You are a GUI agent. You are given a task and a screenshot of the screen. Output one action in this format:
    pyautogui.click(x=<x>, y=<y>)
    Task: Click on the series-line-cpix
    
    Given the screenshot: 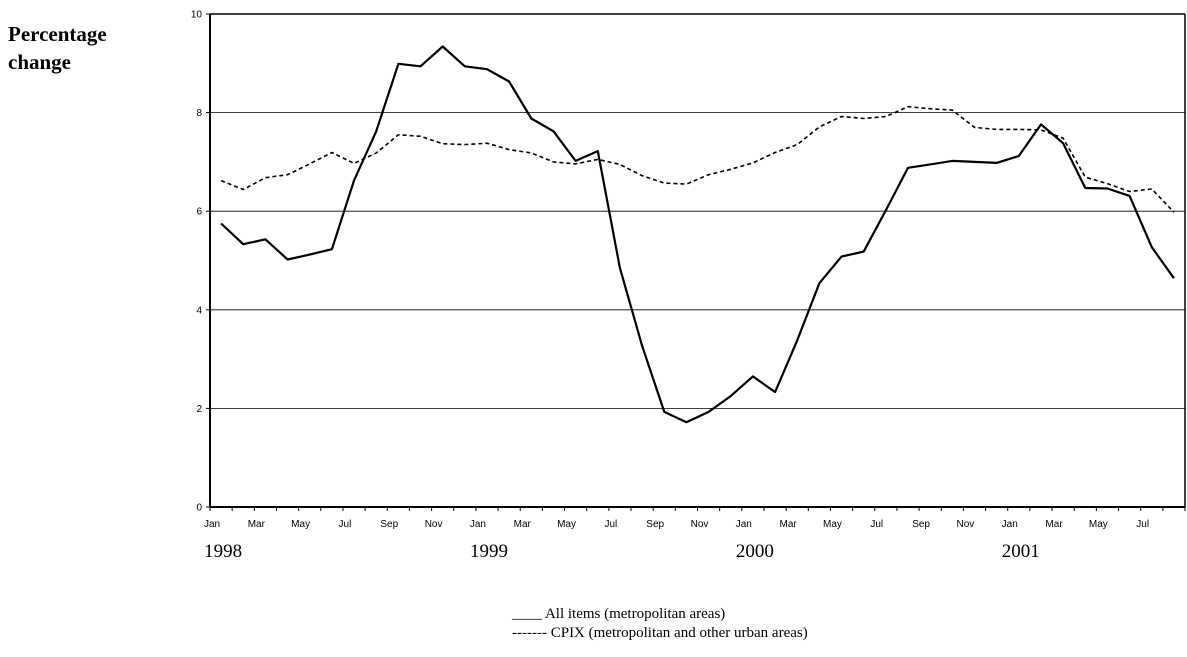 What is the action you would take?
    pyautogui.click(x=697, y=159)
    